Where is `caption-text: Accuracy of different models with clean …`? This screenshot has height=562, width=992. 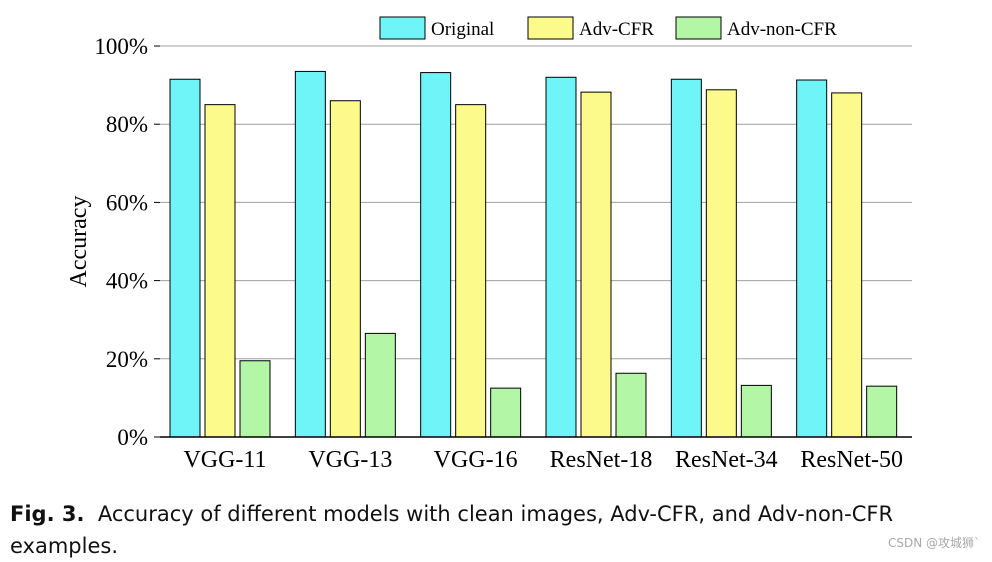 caption-text: Accuracy of different models with clean … is located at coordinates (452, 530).